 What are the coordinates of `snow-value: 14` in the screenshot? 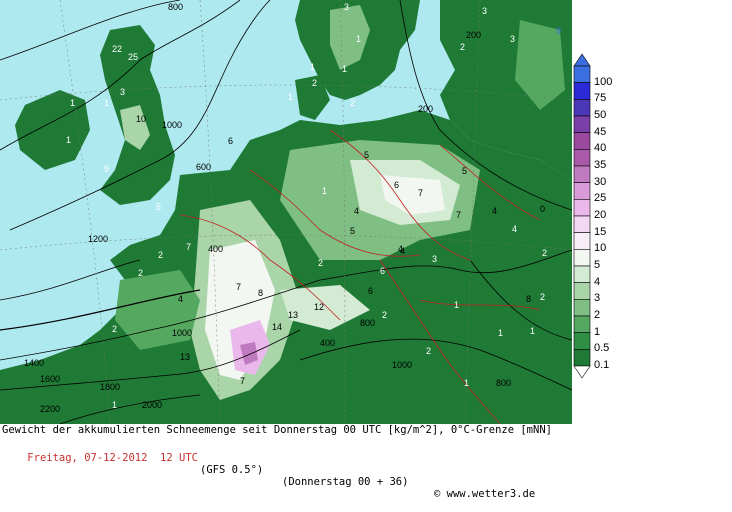 It's located at (277, 327).